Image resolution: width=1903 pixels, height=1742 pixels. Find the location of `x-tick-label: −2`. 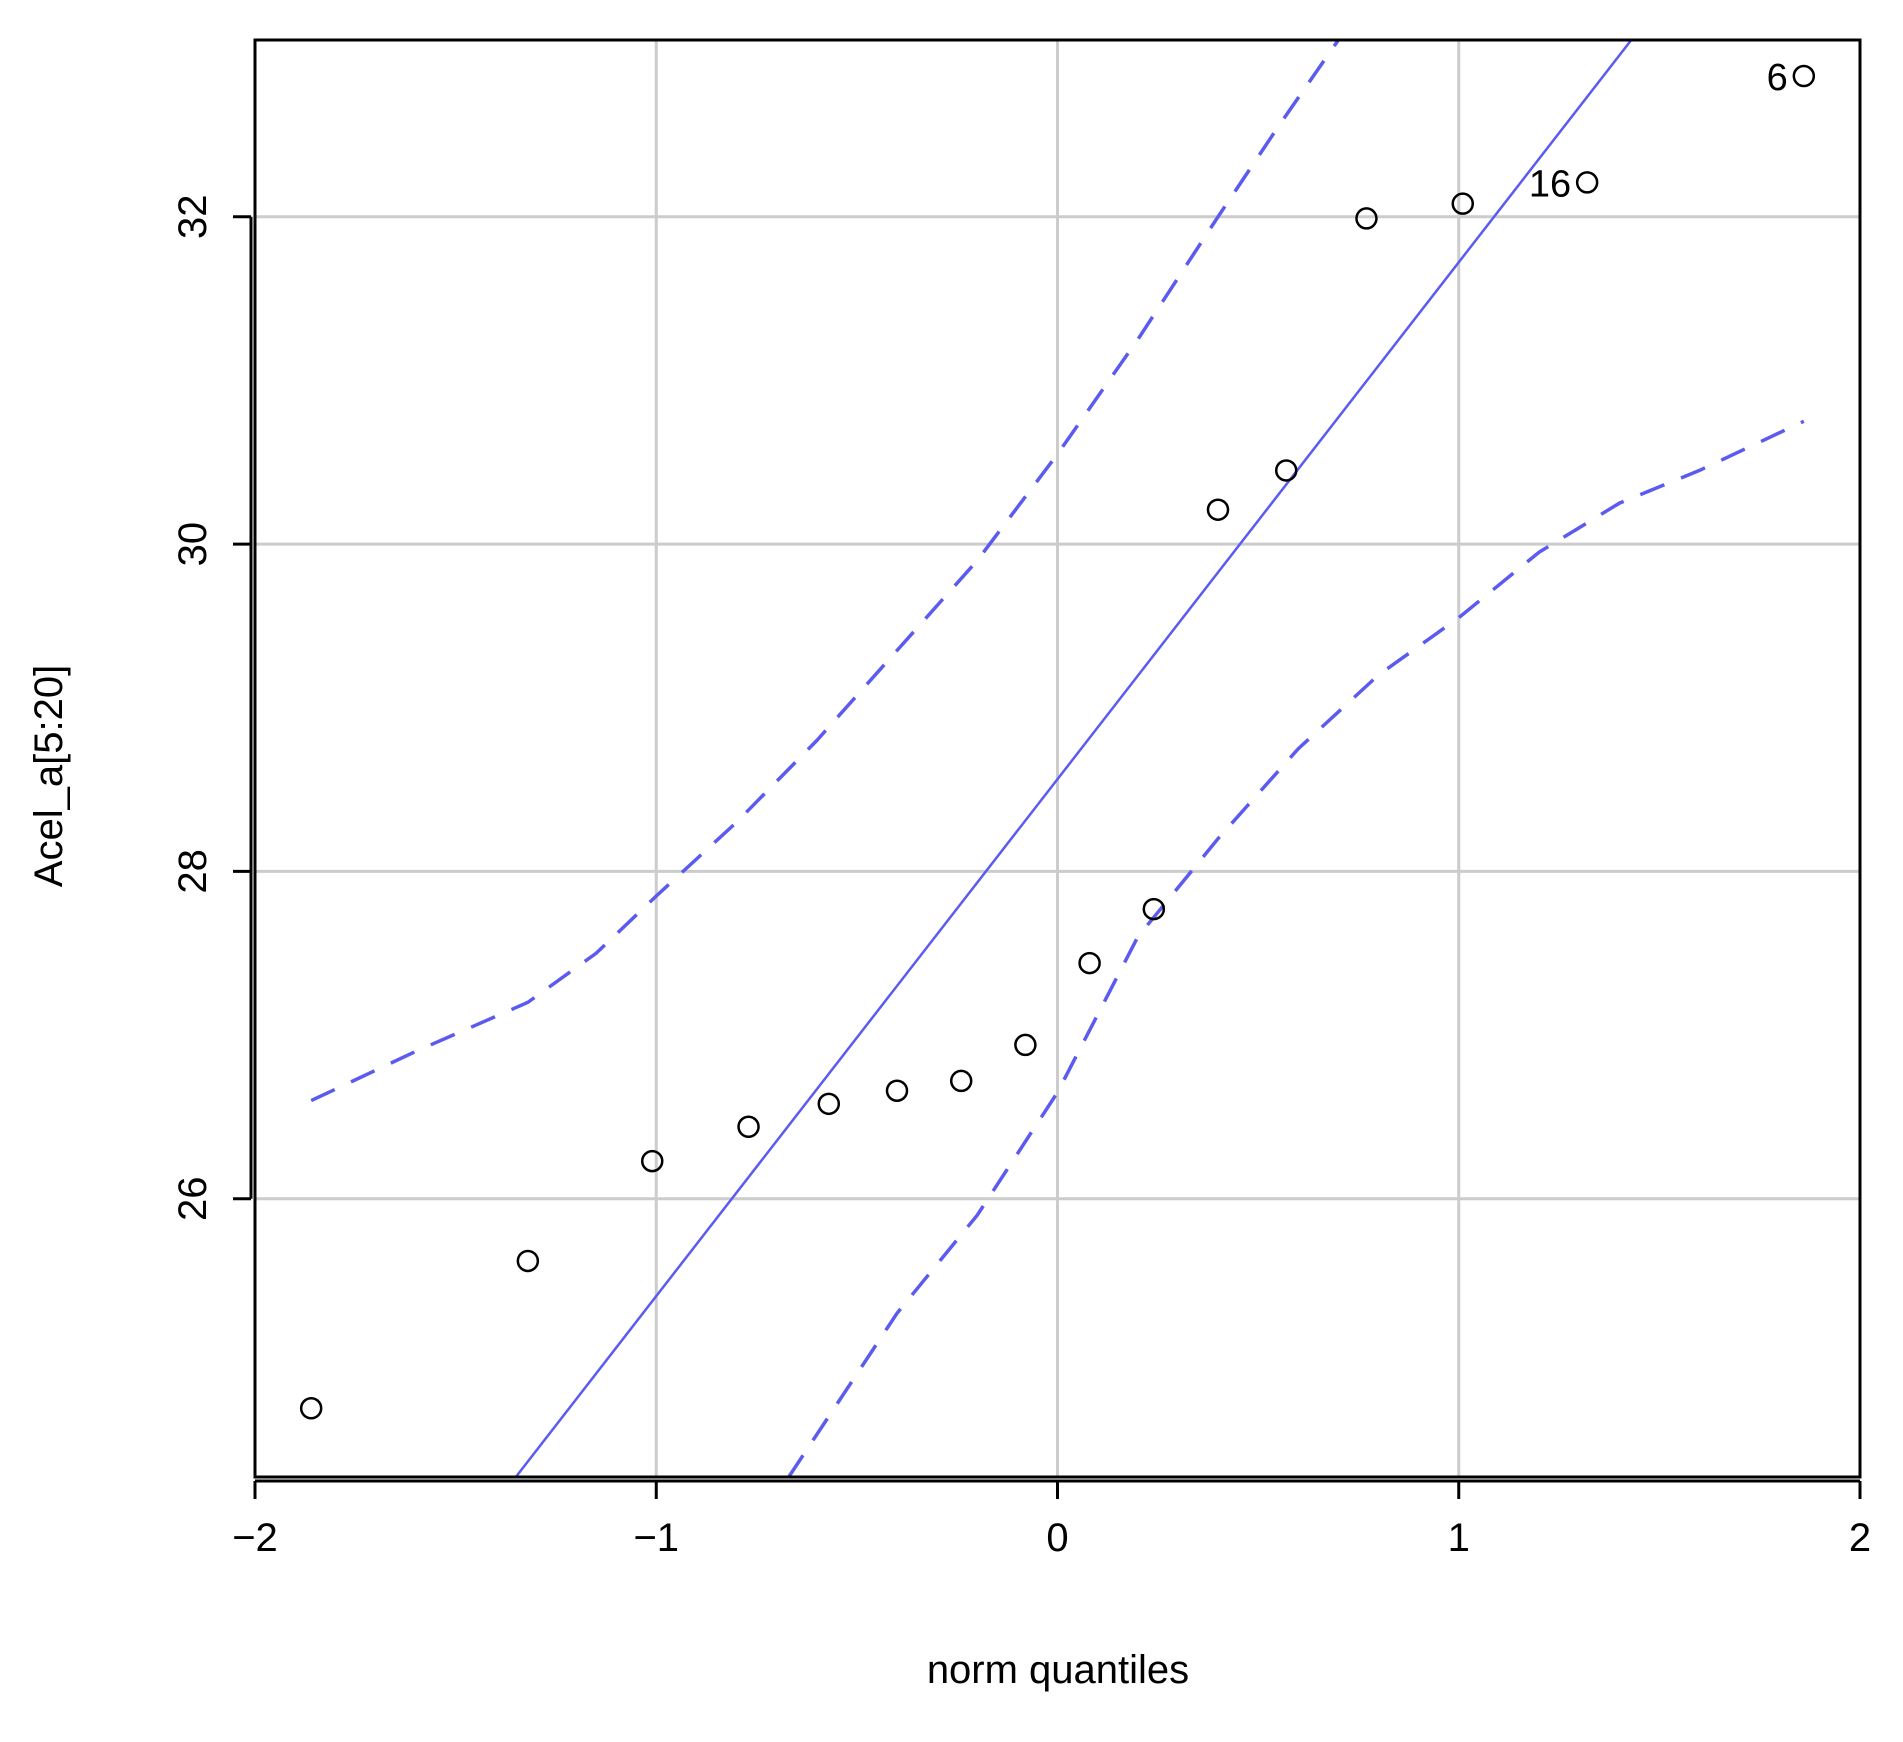

x-tick-label: −2 is located at coordinates (255, 1538).